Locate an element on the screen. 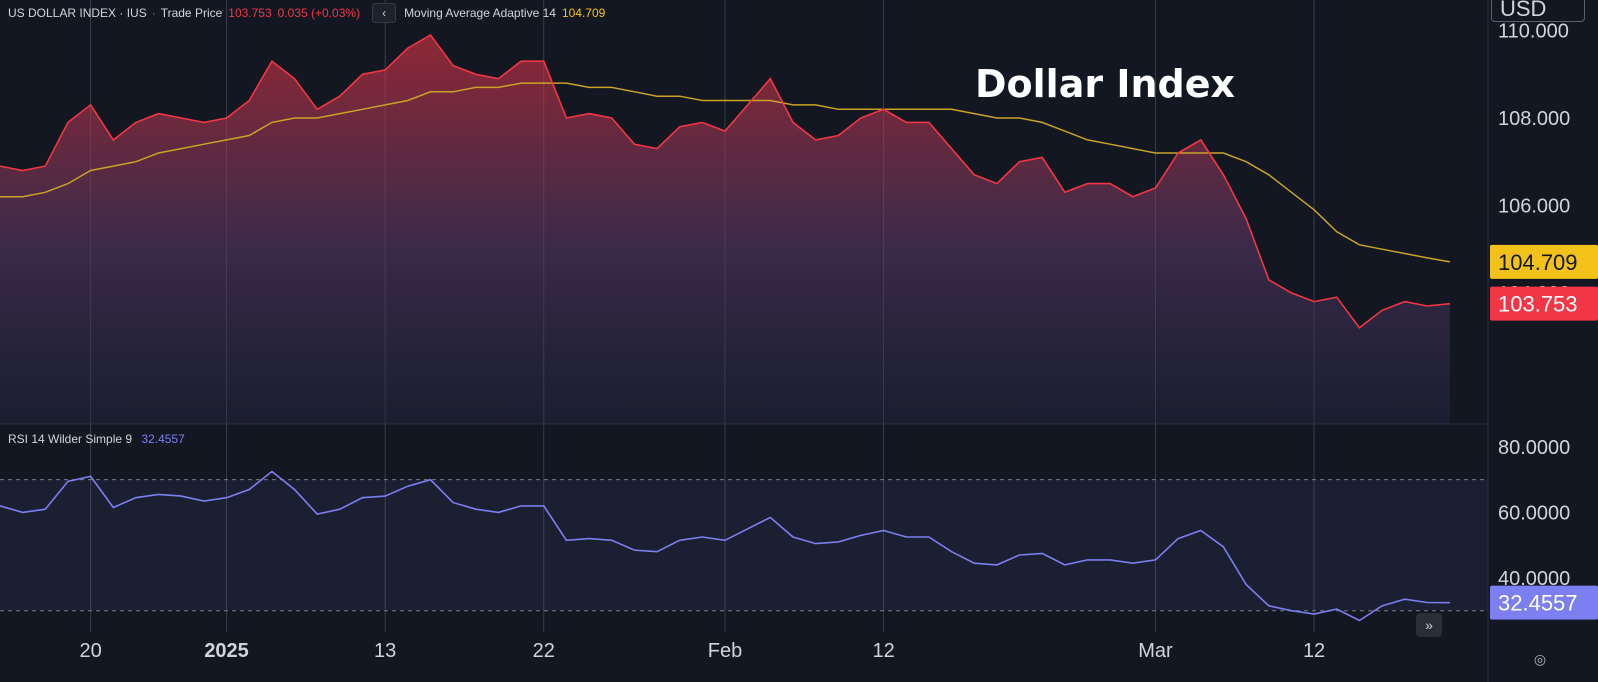 The height and width of the screenshot is (682, 1598). currency-selector: USD is located at coordinates (1538, 11).